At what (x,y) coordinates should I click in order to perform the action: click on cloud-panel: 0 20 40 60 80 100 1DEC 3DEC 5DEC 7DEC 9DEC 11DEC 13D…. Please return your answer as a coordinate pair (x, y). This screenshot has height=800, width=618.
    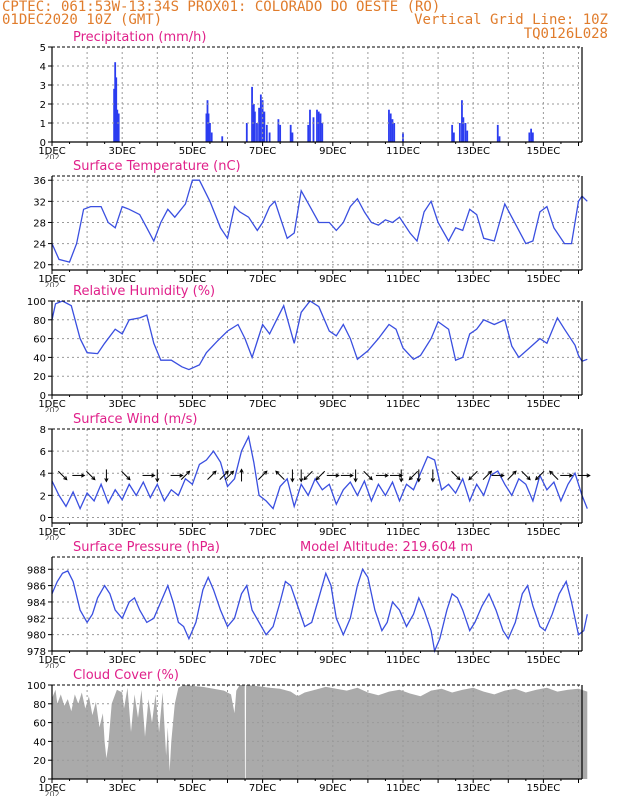
    Looking at the image, I should click on (307, 733).